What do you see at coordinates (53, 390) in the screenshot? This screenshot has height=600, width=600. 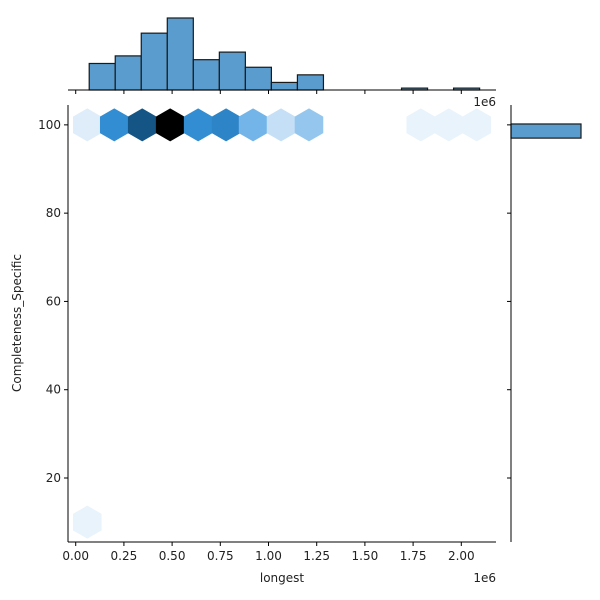 I see `y-tick-label-1: 40` at bounding box center [53, 390].